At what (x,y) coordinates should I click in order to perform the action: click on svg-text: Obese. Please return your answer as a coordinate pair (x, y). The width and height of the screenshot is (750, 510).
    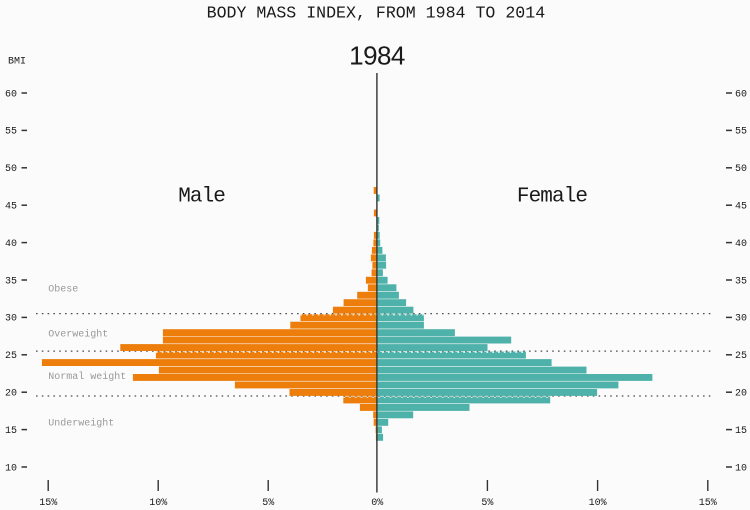
    Looking at the image, I should click on (63, 289).